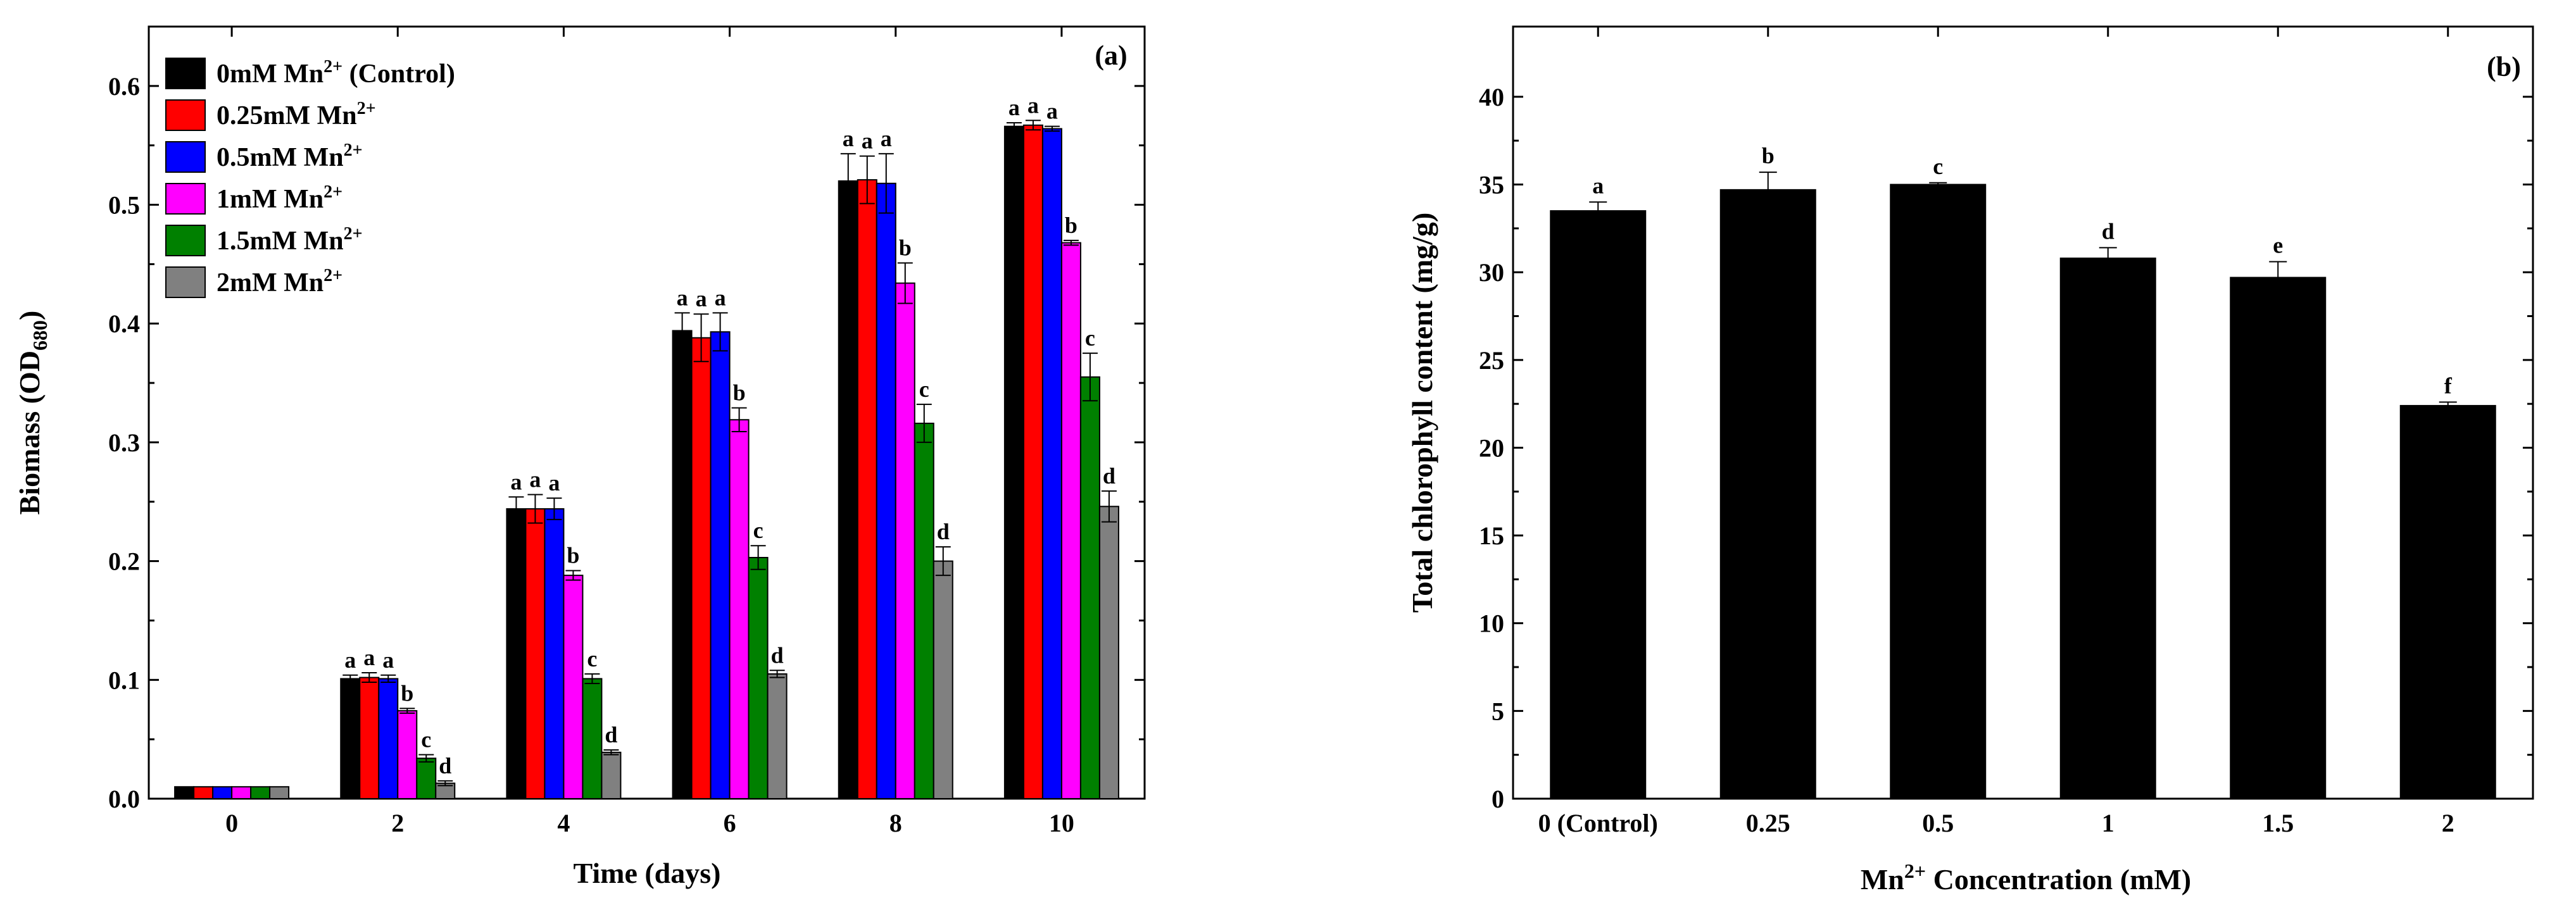  What do you see at coordinates (1491, 272) in the screenshot?
I see `y-tick-label: 30` at bounding box center [1491, 272].